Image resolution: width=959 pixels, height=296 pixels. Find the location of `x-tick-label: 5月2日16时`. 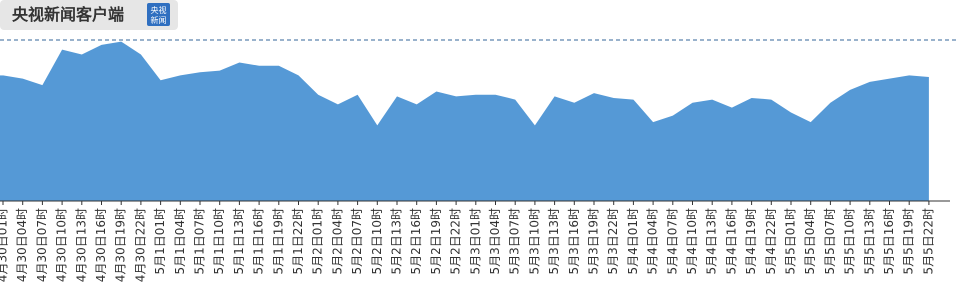

x-tick-label: 5月2日16时 is located at coordinates (416, 241).